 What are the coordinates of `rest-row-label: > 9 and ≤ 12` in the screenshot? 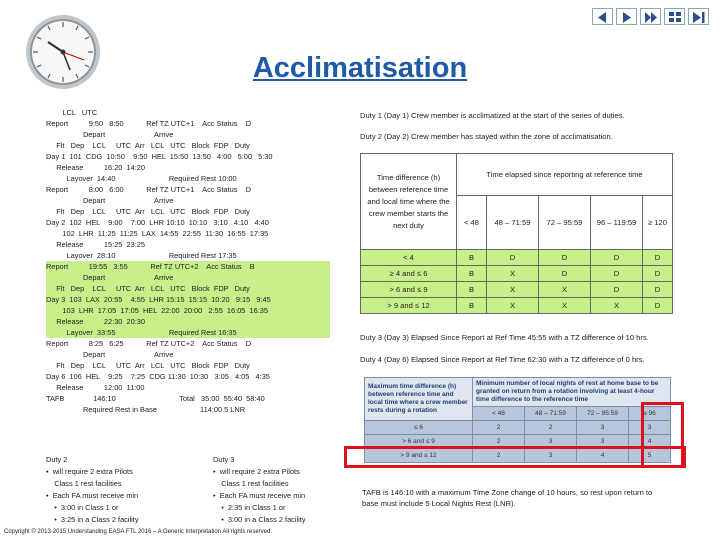 It's located at (418, 455).